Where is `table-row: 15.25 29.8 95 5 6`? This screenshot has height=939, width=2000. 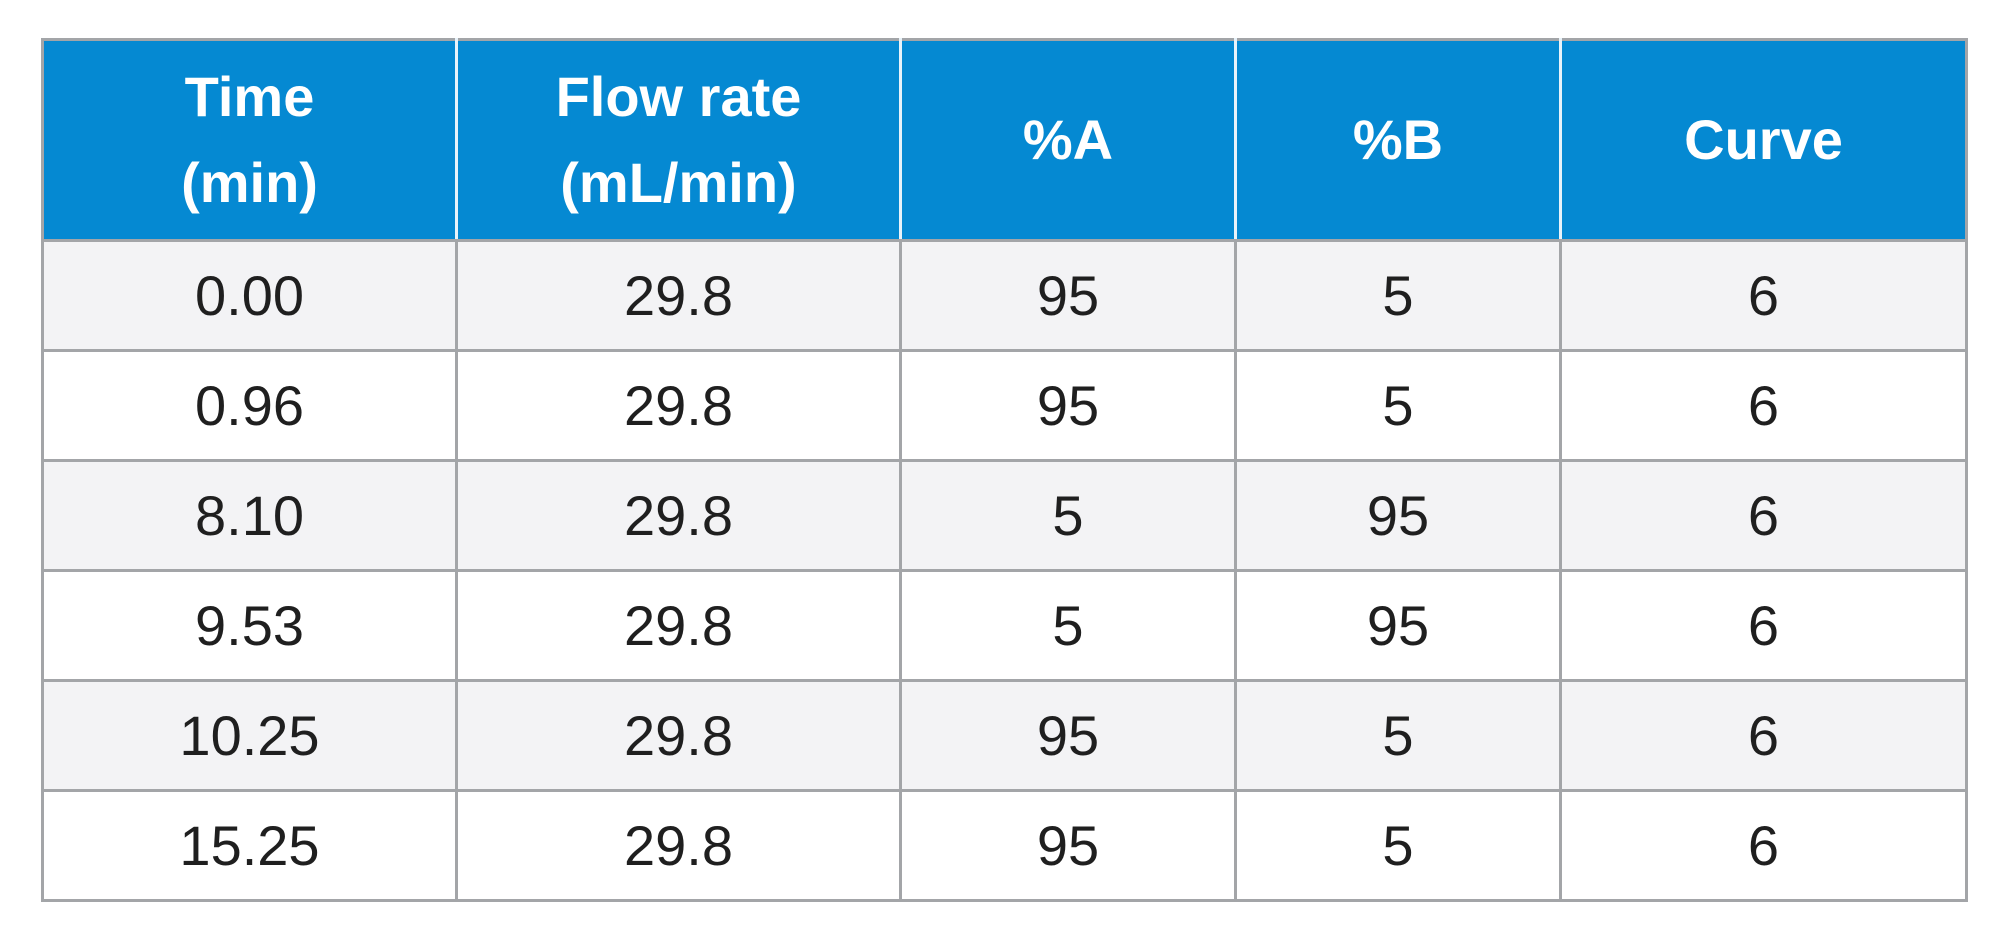
table-row: 15.25 29.8 95 5 6 is located at coordinates (1004, 845).